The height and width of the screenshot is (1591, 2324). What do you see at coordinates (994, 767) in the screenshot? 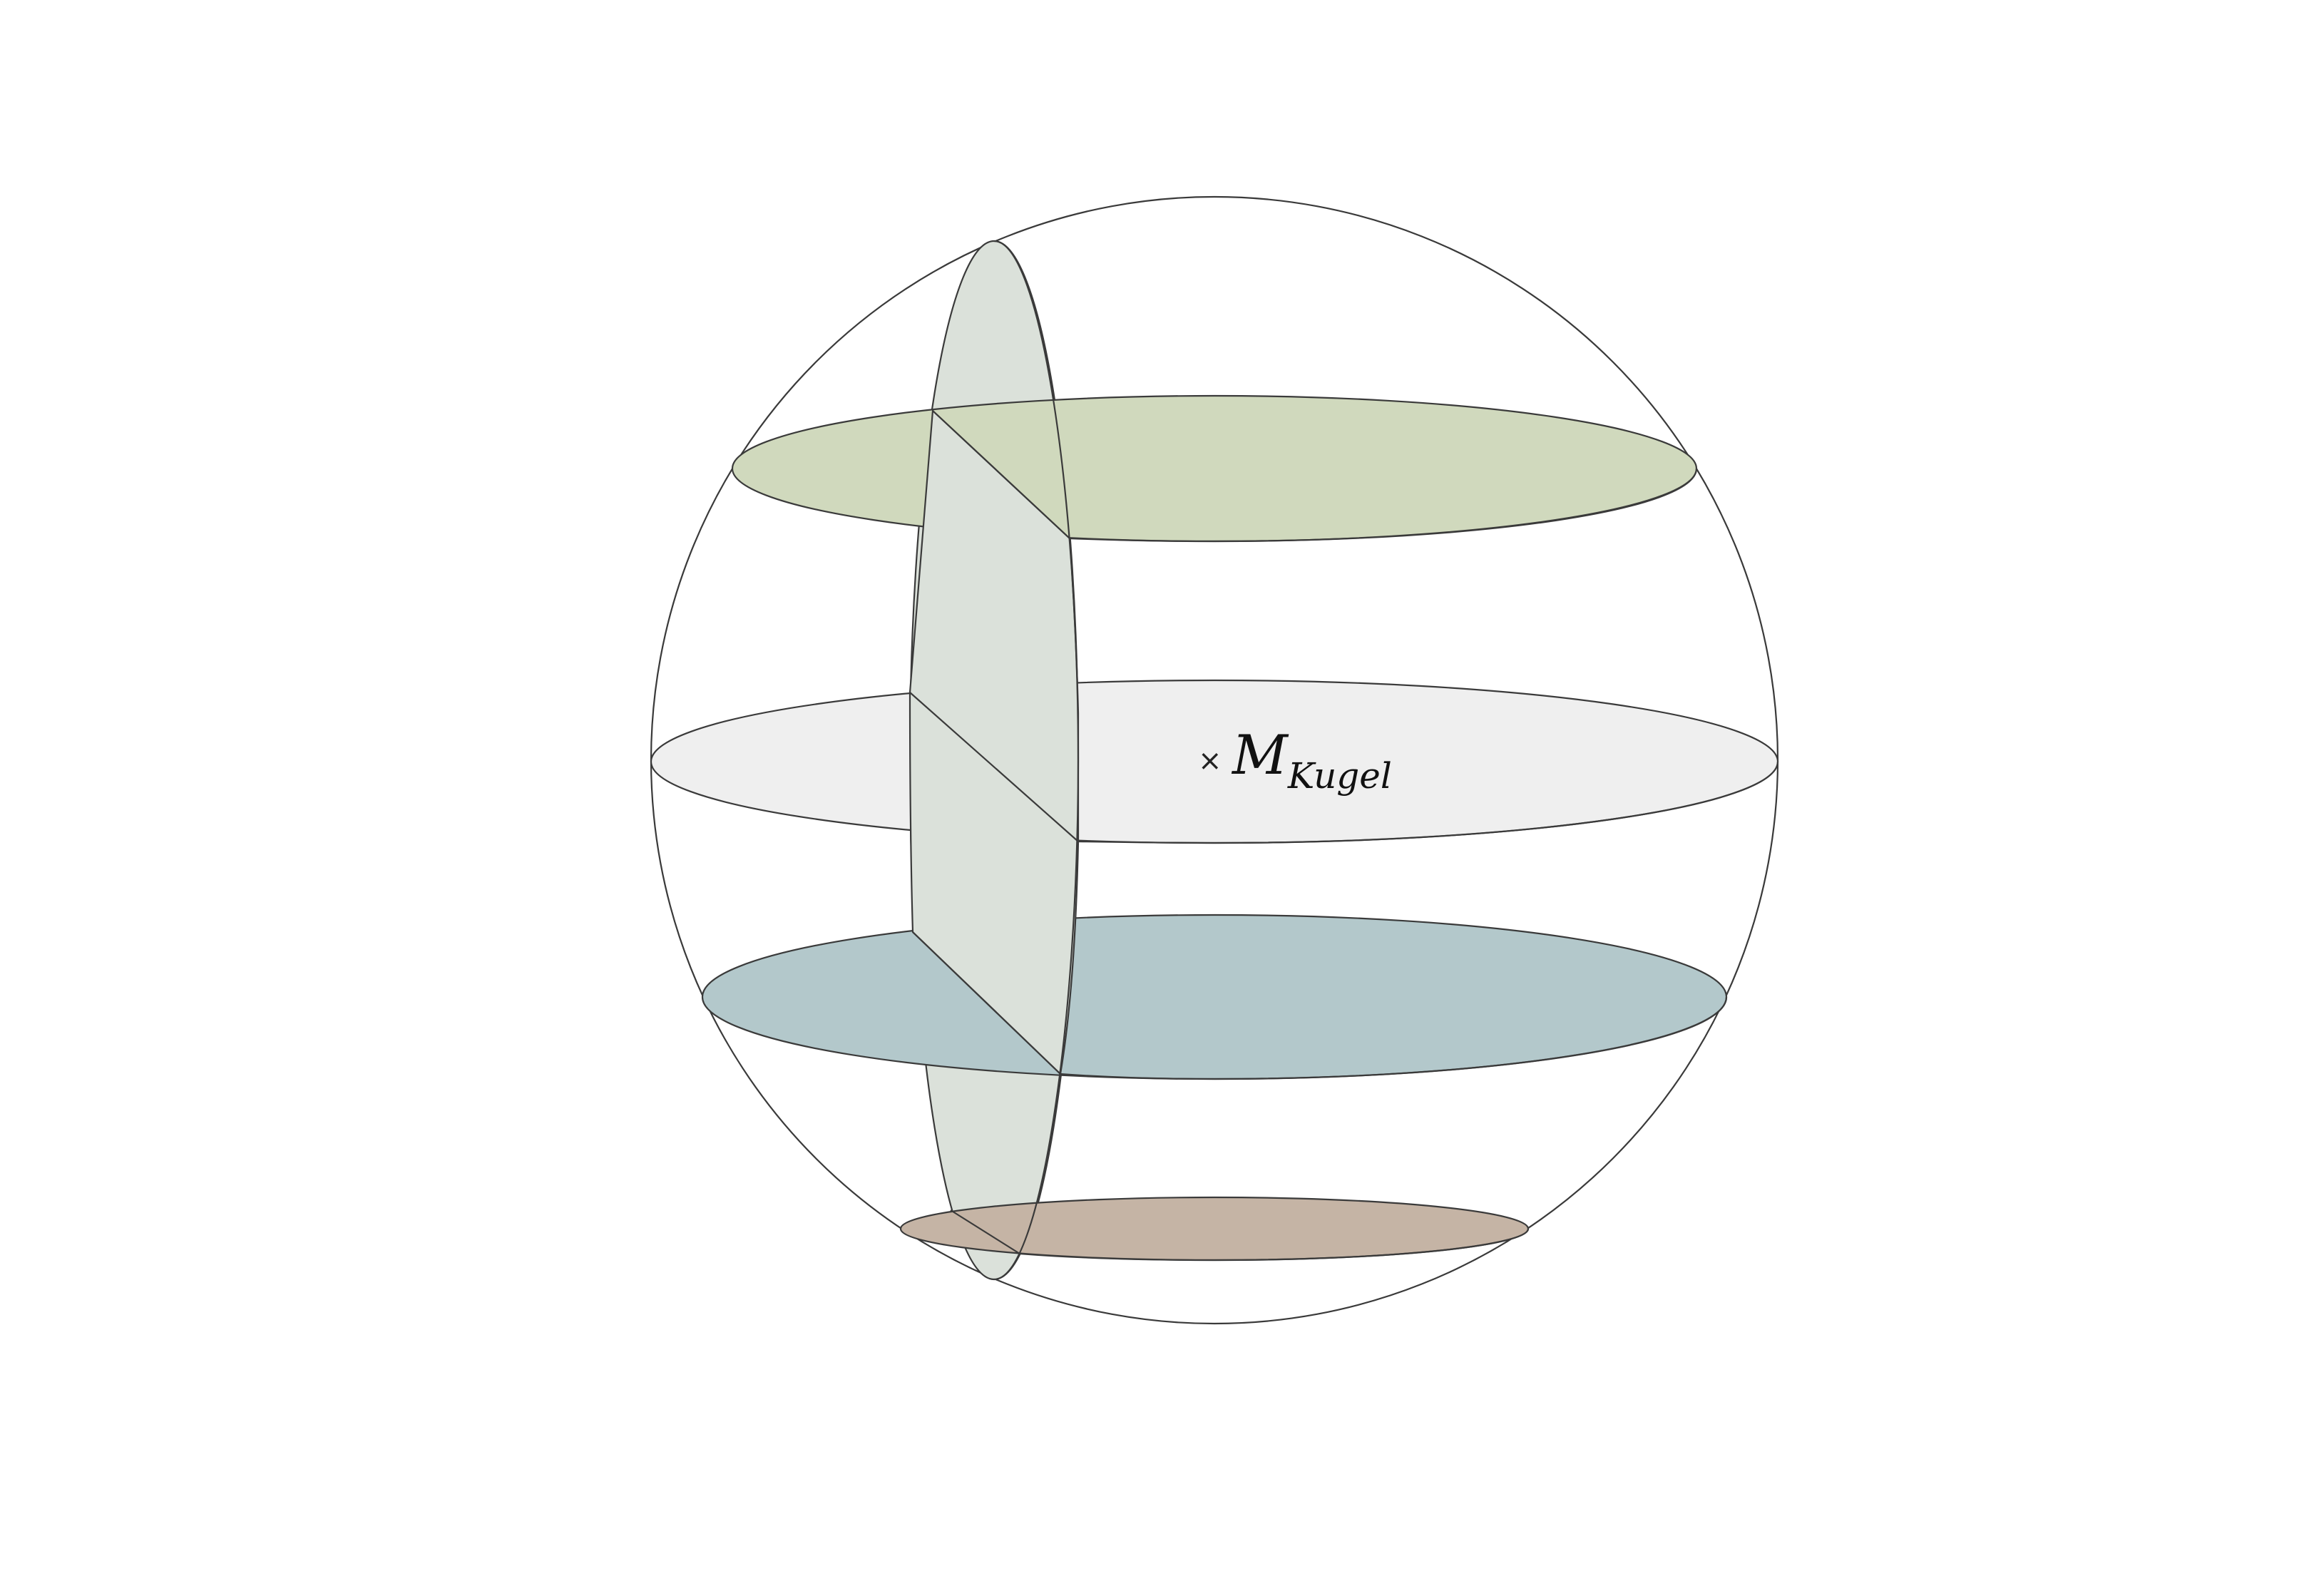
I see `equatorial-section-cut-line` at bounding box center [994, 767].